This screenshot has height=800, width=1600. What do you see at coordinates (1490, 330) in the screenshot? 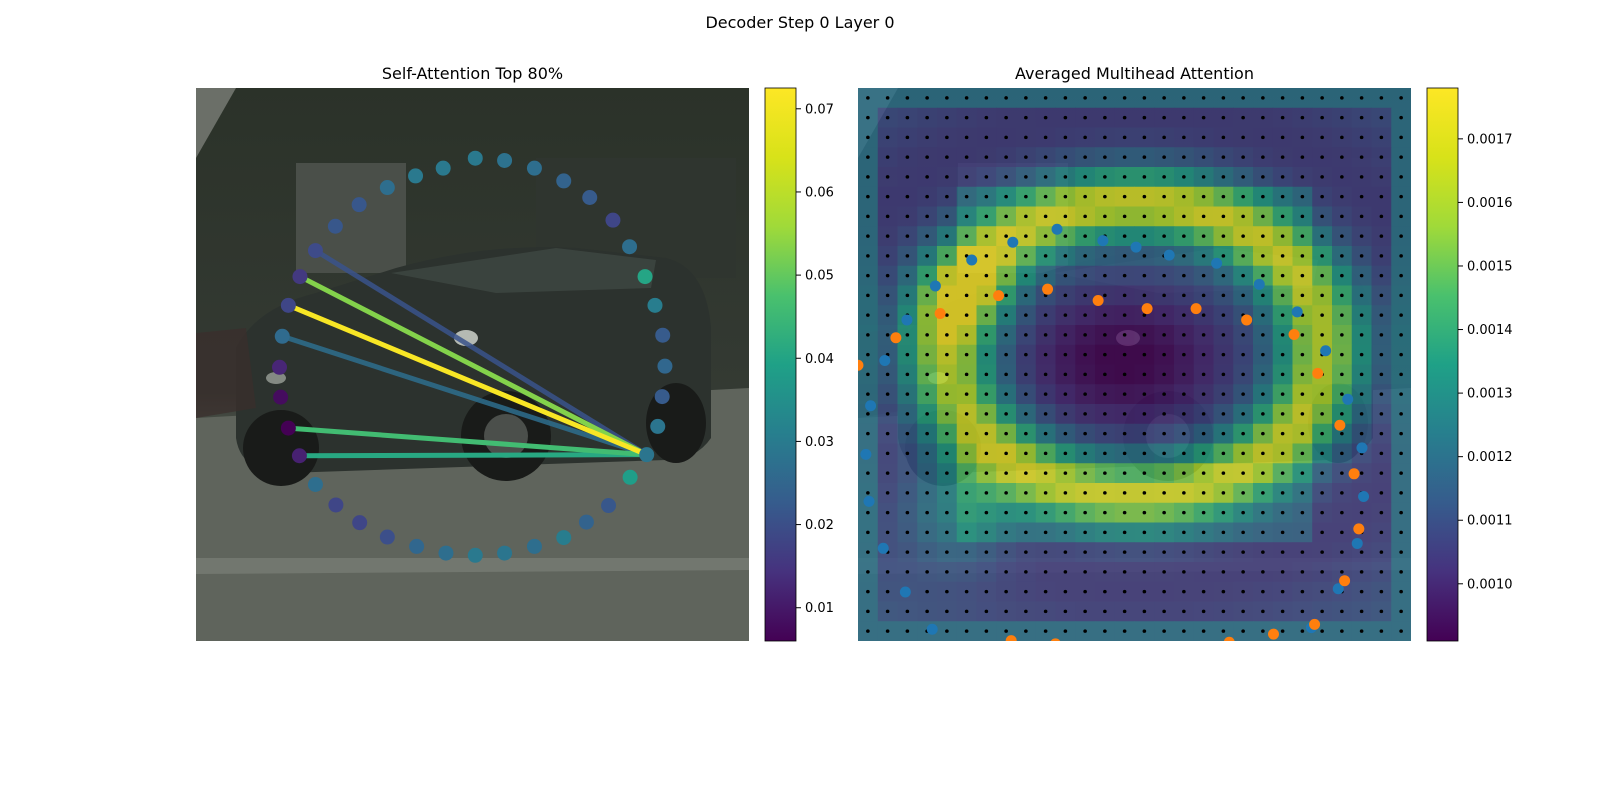
I see `colorbar-tick-label: 0.0014` at bounding box center [1490, 330].